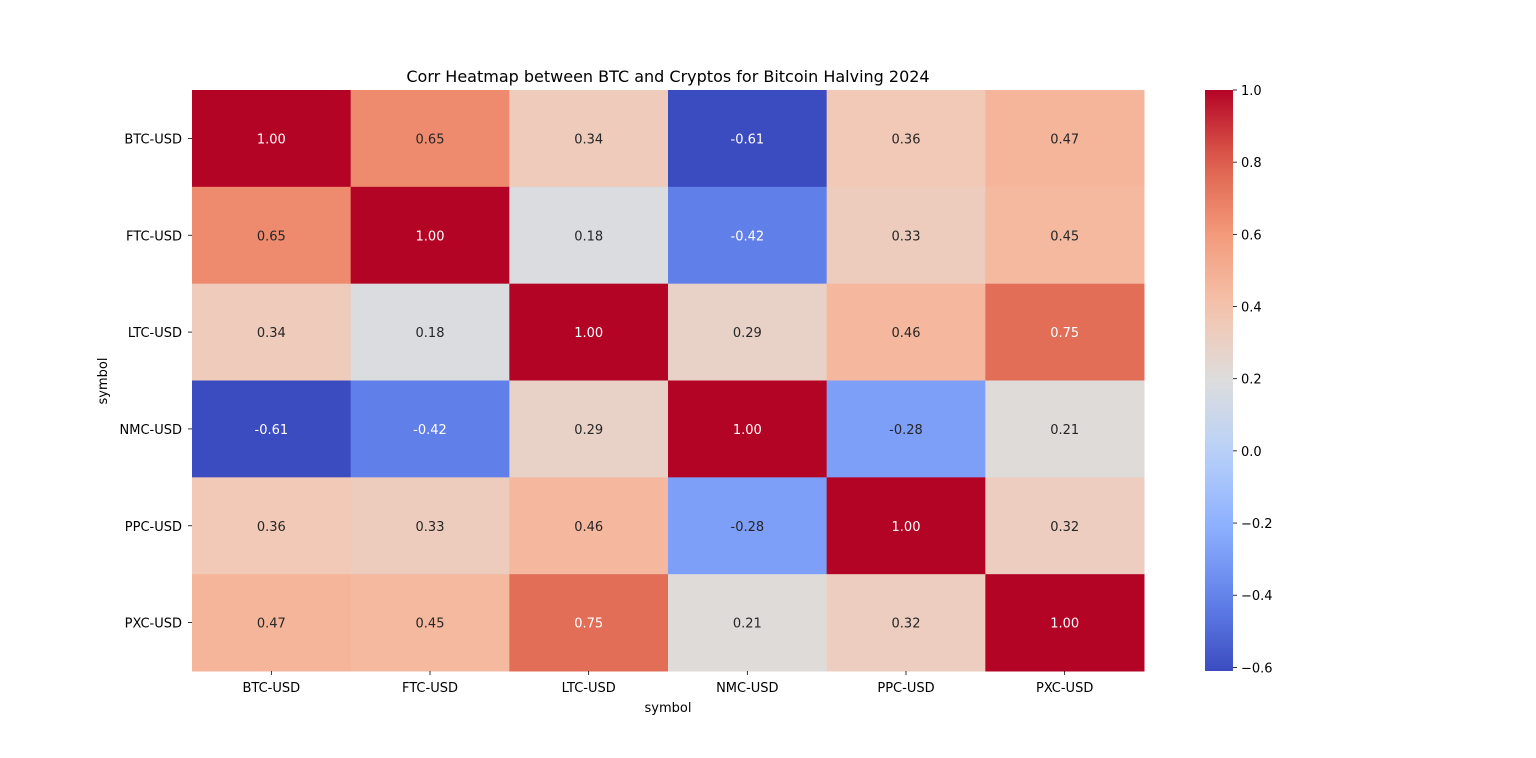  I want to click on x-tick-label: BTC-USD, so click(272, 688).